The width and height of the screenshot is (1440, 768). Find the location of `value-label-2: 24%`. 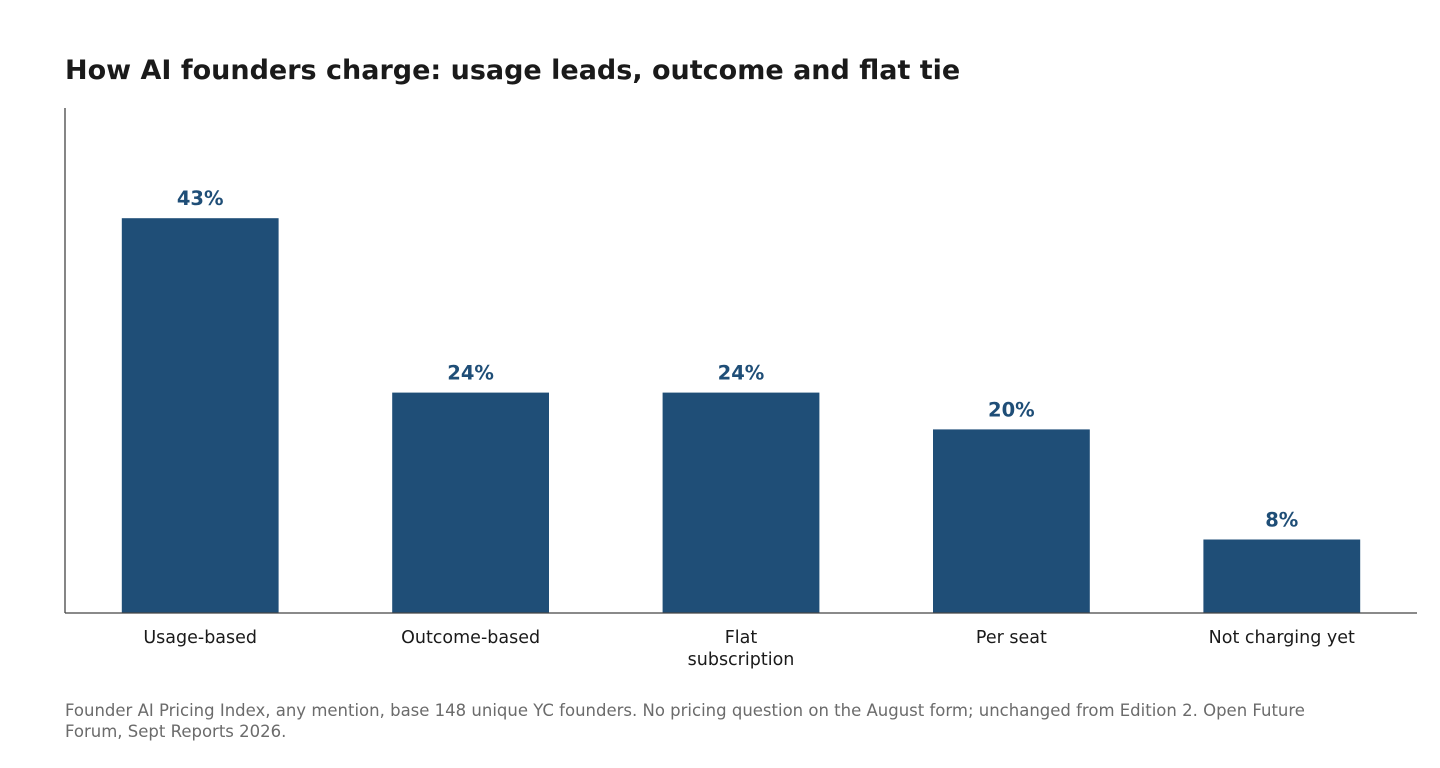

value-label-2: 24% is located at coordinates (741, 373).